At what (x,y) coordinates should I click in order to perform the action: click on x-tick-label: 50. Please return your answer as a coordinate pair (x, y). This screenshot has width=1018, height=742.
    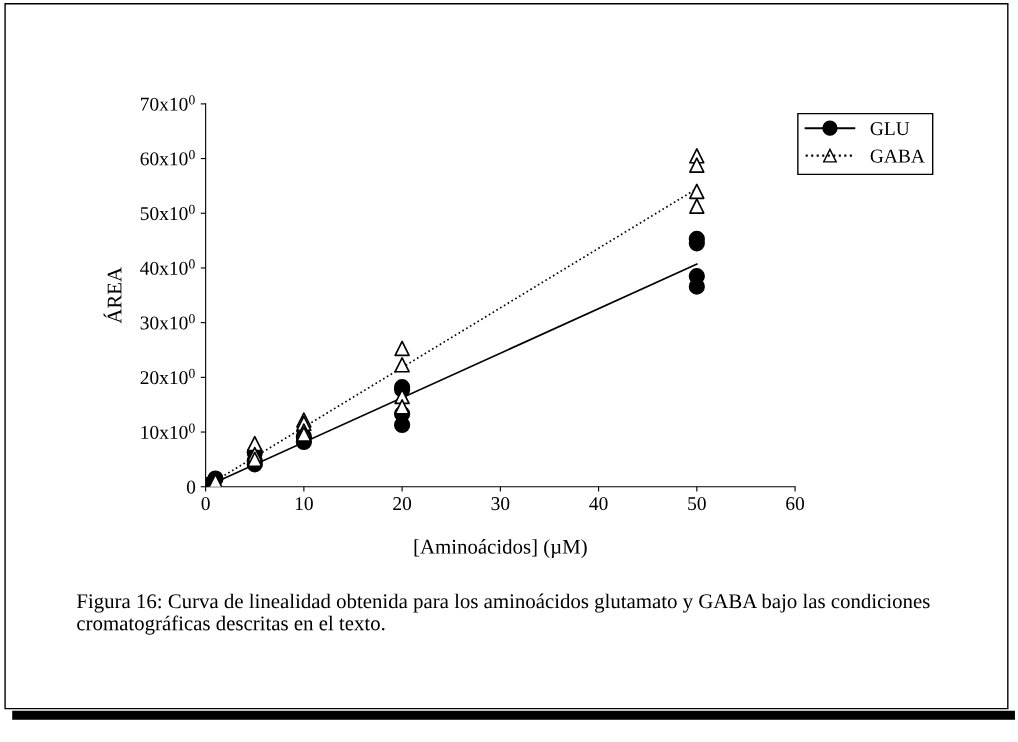
    Looking at the image, I should click on (697, 504).